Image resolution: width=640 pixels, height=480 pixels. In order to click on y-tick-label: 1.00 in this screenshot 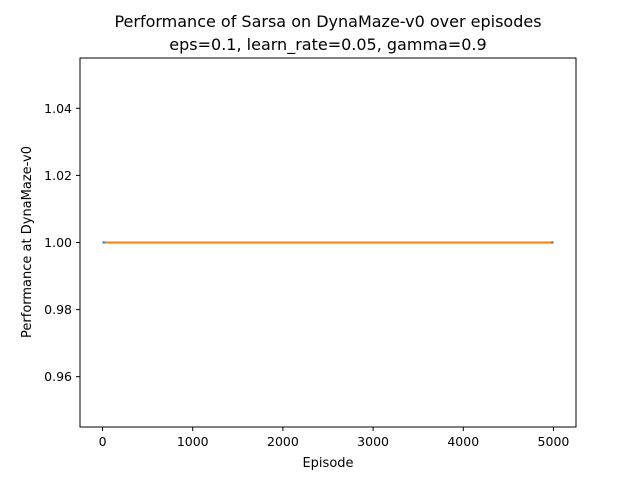, I will do `click(58, 242)`.